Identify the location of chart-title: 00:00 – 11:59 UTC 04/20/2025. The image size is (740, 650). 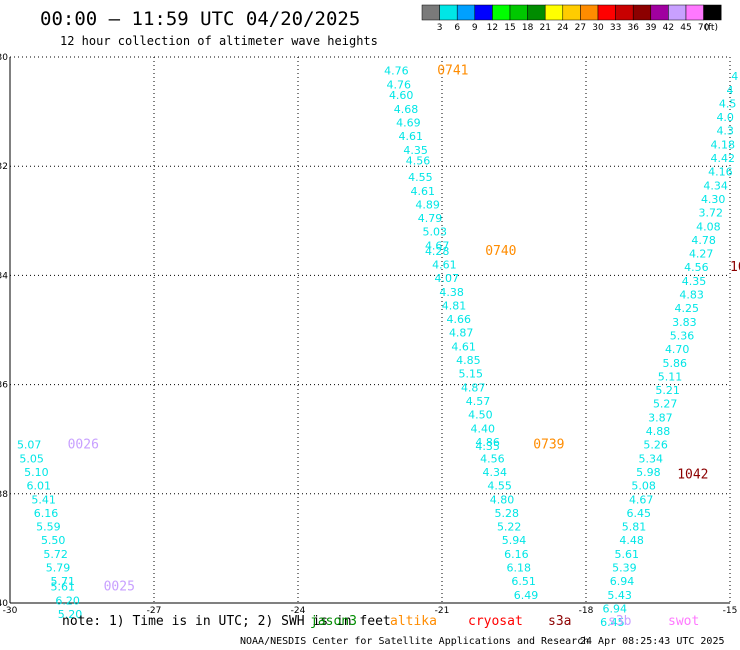
(200, 19).